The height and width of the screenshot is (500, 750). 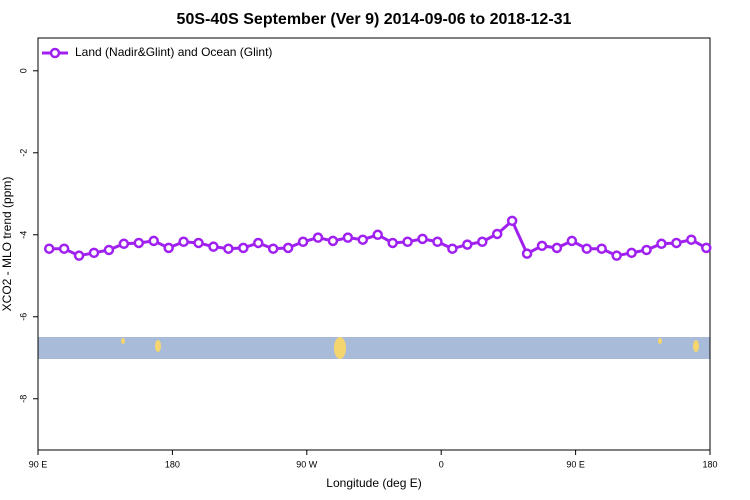 What do you see at coordinates (23, 70) in the screenshot?
I see `y-tick-label: 0` at bounding box center [23, 70].